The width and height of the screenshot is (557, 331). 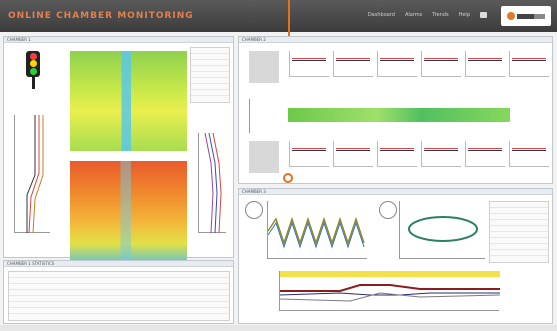 I want to click on profile-lines, so click(x=35, y=174).